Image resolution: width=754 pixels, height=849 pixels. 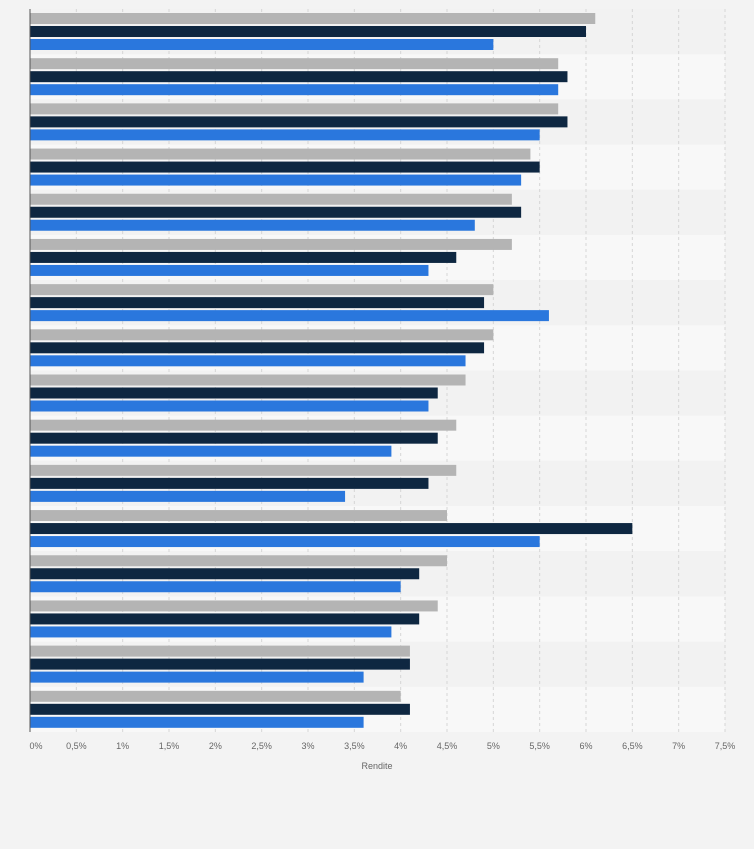 What do you see at coordinates (400, 746) in the screenshot?
I see `x-tick-label: 4%` at bounding box center [400, 746].